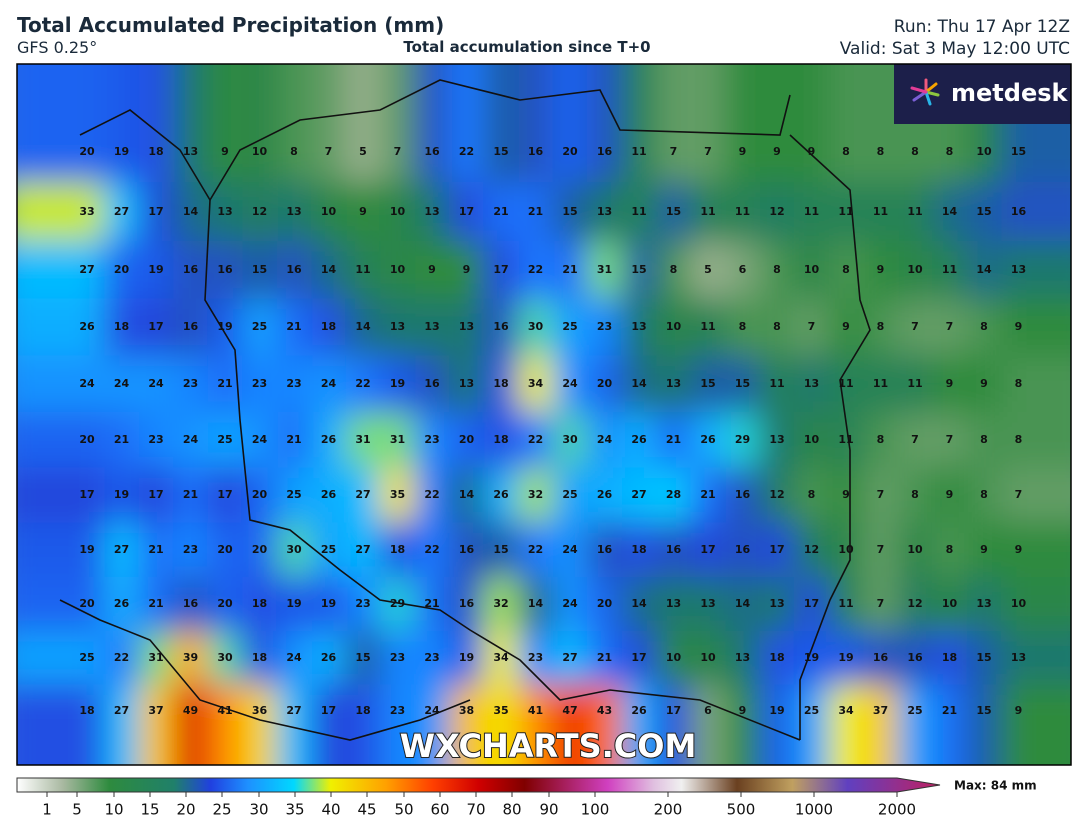 The width and height of the screenshot is (1088, 835). I want to click on tick-label: 25, so click(221, 810).